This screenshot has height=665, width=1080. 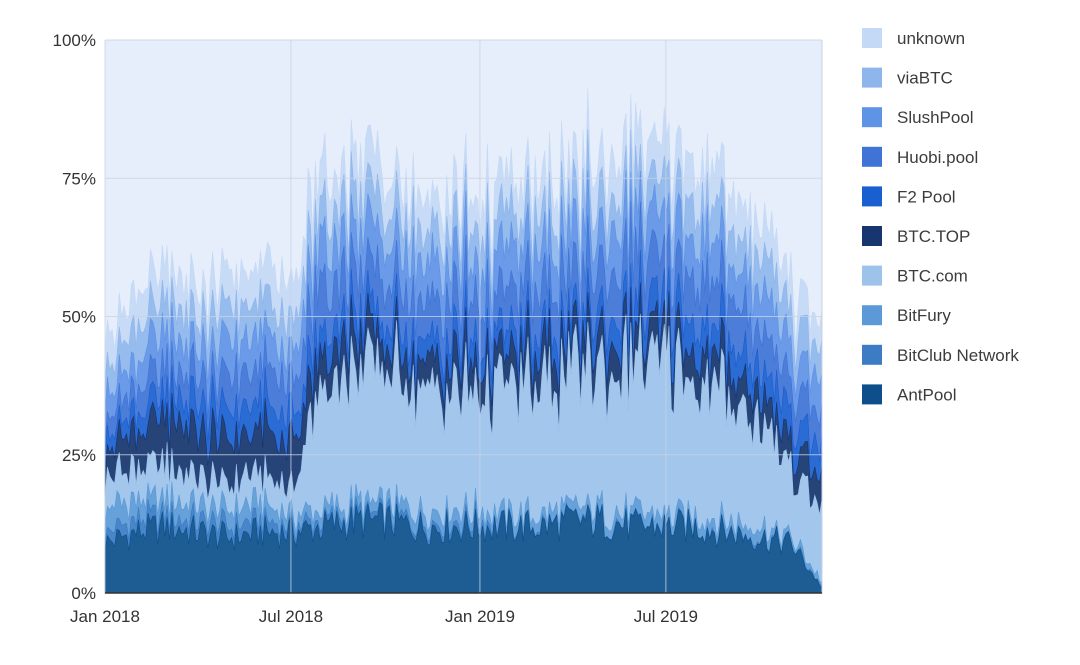 I want to click on legend-item-viabtc: viaBTC, so click(x=907, y=77).